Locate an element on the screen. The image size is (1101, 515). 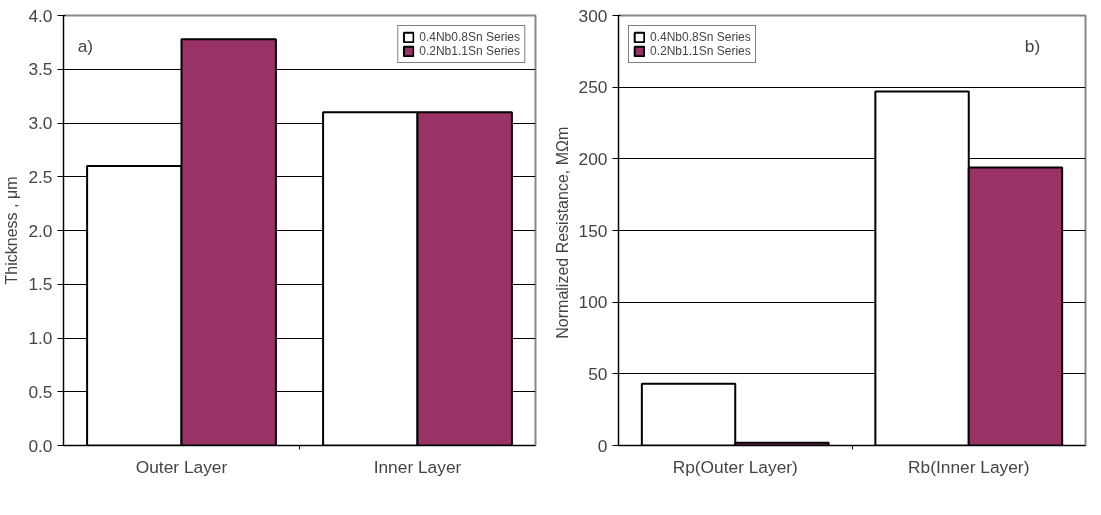
y-tick-label: 3.5 is located at coordinates (40, 69).